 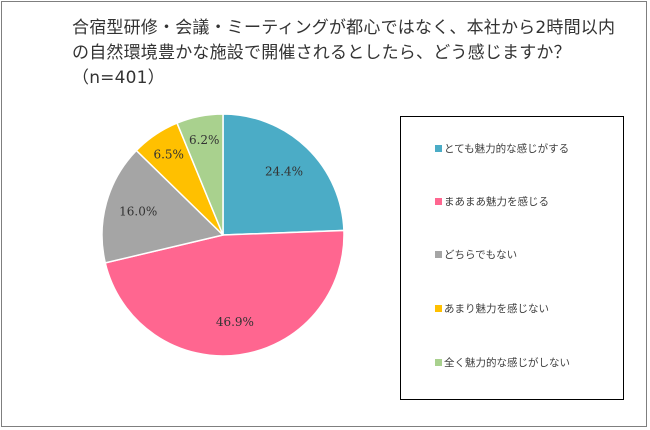 I want to click on data-label-2: 16.0%, so click(x=138, y=212).